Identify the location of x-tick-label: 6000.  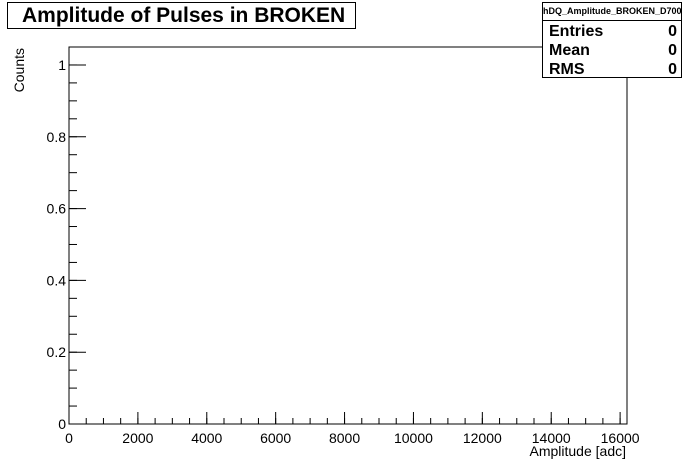
(275, 438).